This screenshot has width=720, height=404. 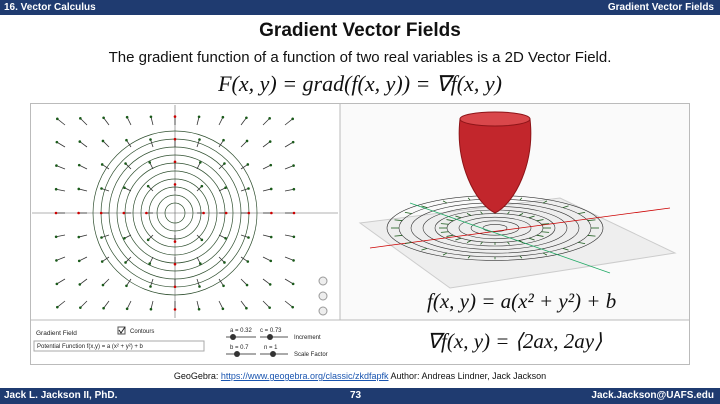 I want to click on zoom-in, so click(x=323, y=281).